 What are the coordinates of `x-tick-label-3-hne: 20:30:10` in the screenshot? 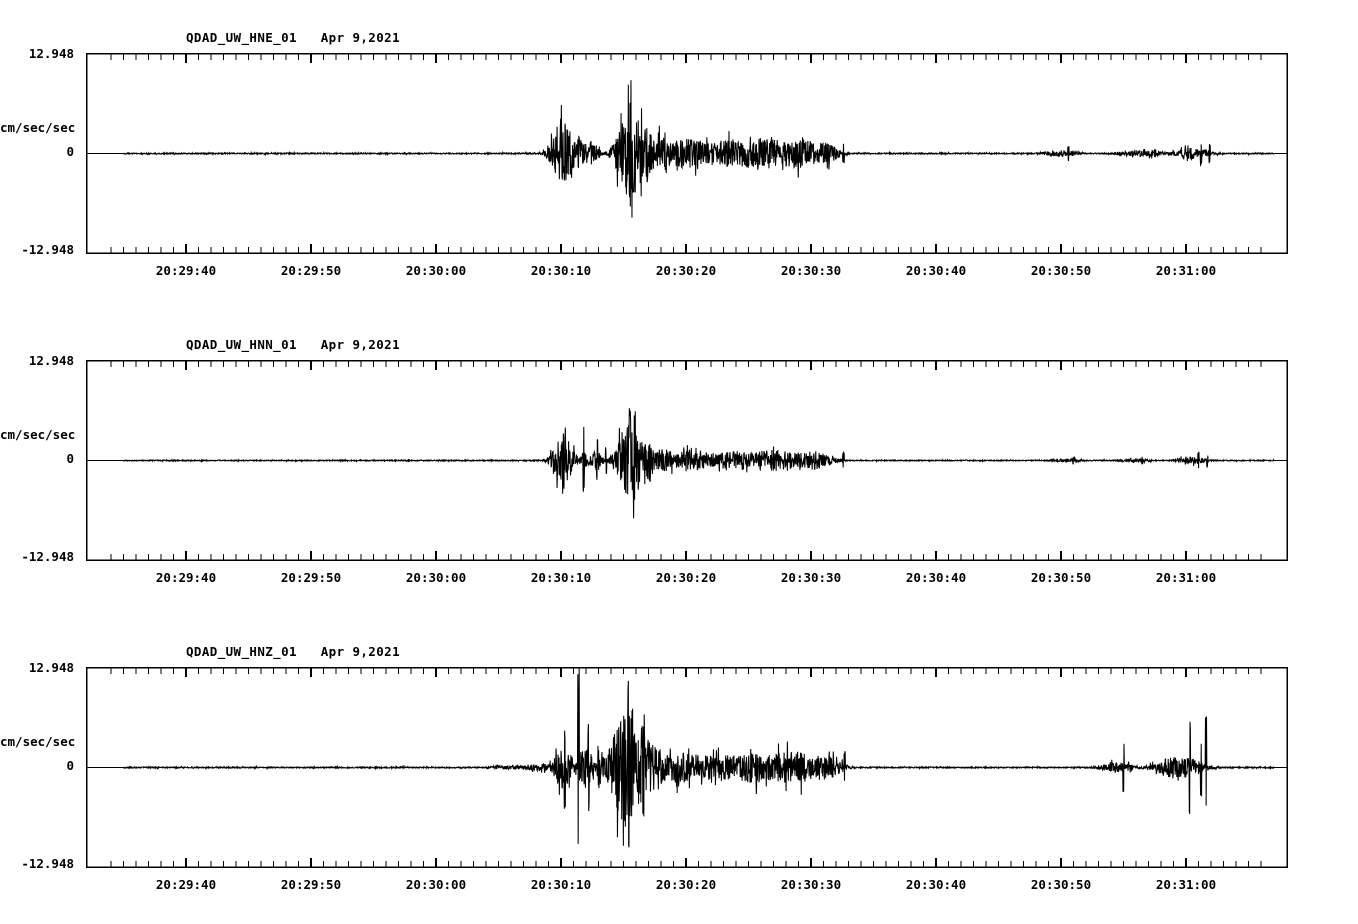 It's located at (561, 270).